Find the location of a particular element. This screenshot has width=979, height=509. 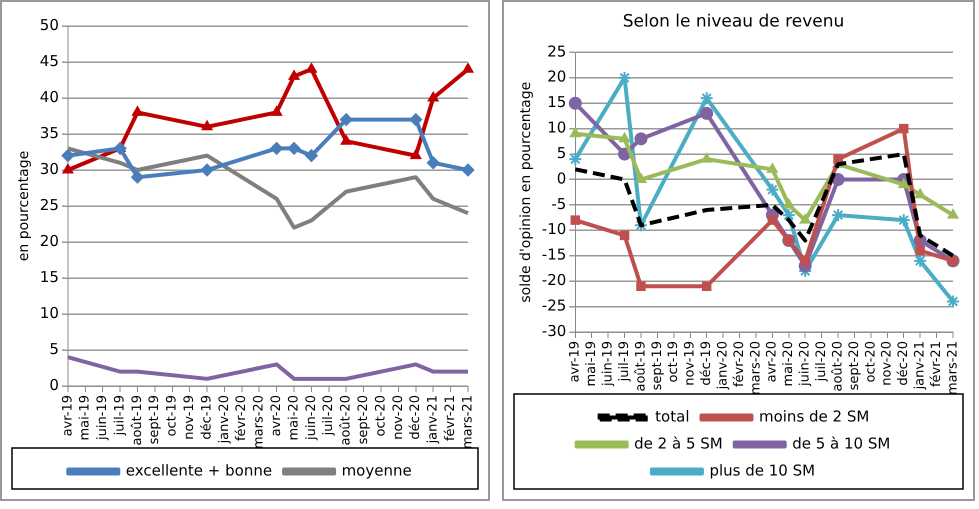

x-tick-label: juil-19 is located at coordinates (624, 361).